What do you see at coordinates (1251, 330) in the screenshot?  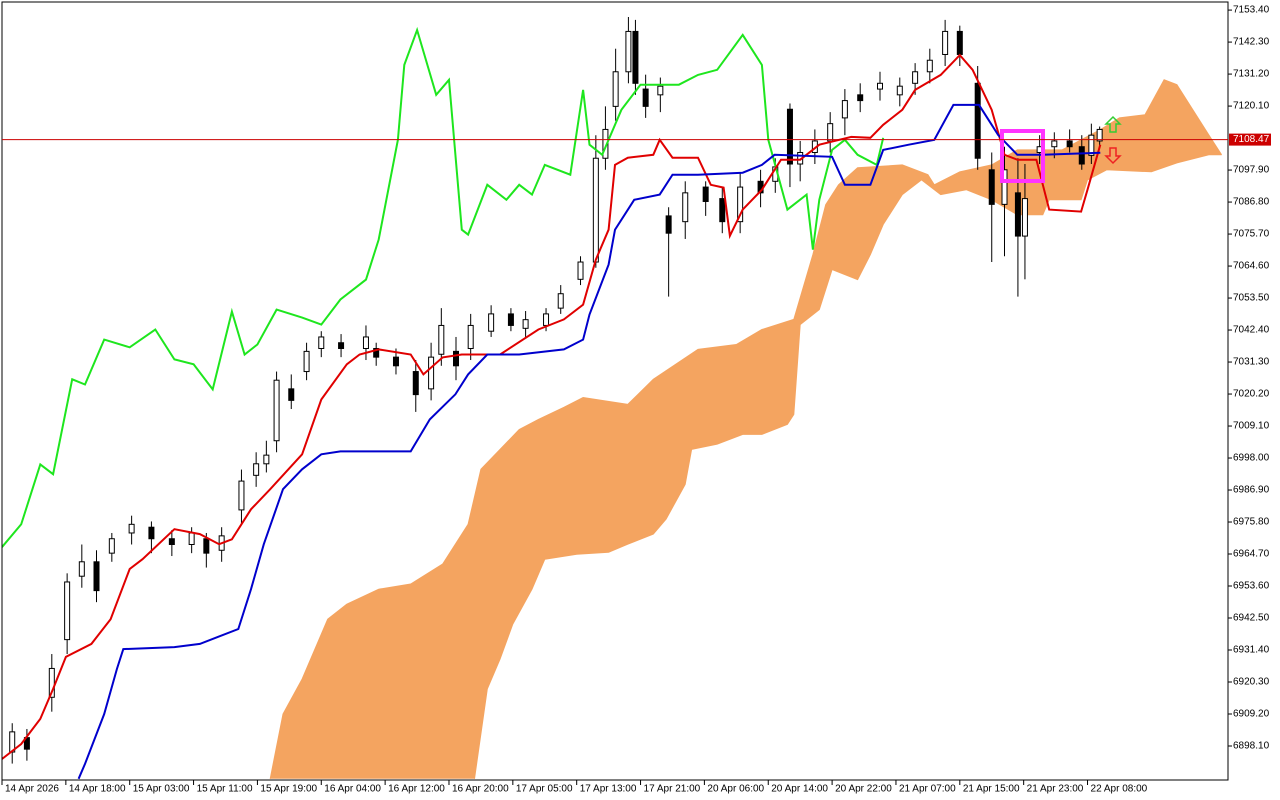 I see `y-tick-label: 7042.40` at bounding box center [1251, 330].